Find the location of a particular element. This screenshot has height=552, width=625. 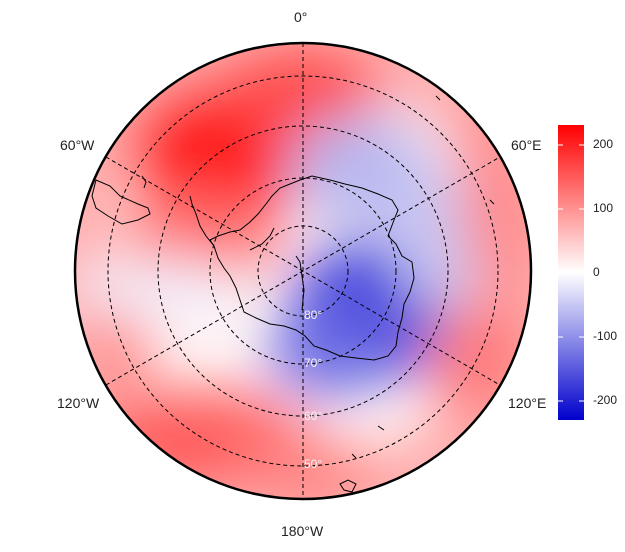

lon-label-180w: 180°W is located at coordinates (302, 531).